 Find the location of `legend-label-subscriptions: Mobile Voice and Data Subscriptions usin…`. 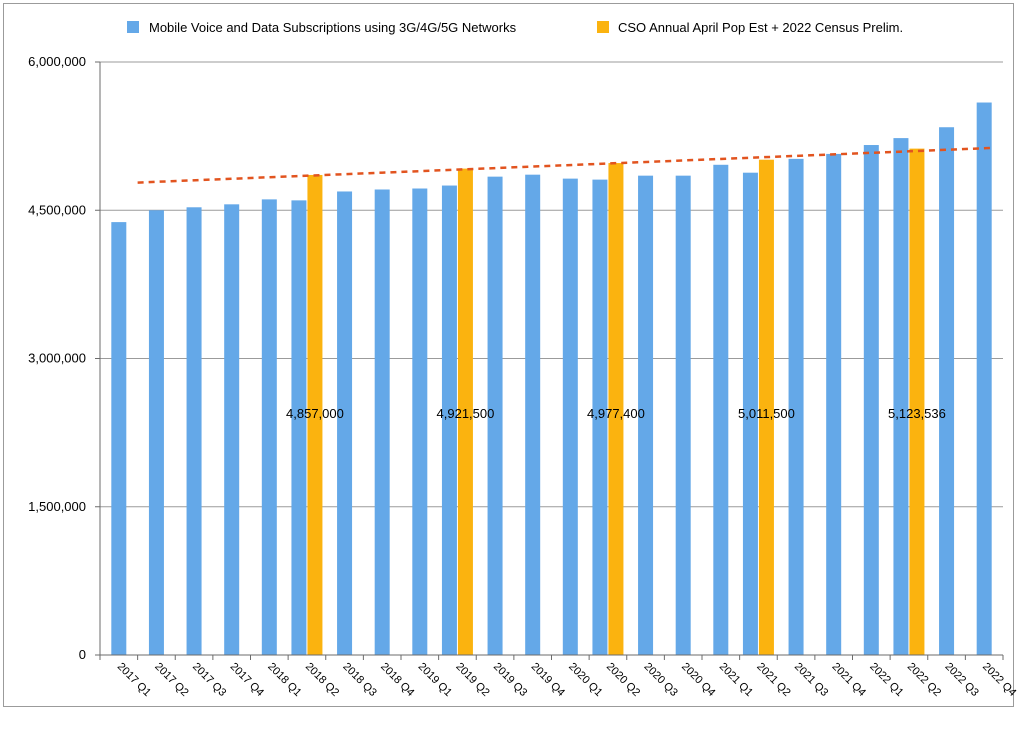

legend-label-subscriptions: Mobile Voice and Data Subscriptions usin… is located at coordinates (333, 27).